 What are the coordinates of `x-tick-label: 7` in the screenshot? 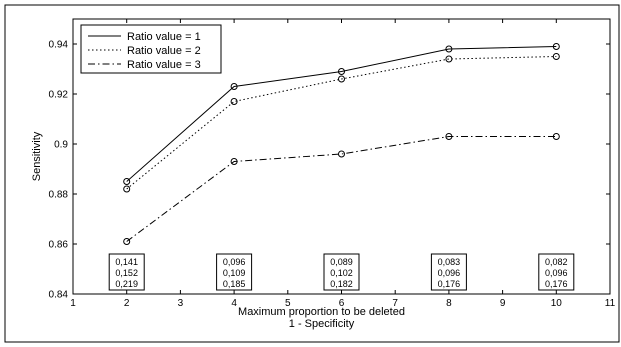 It's located at (395, 303).